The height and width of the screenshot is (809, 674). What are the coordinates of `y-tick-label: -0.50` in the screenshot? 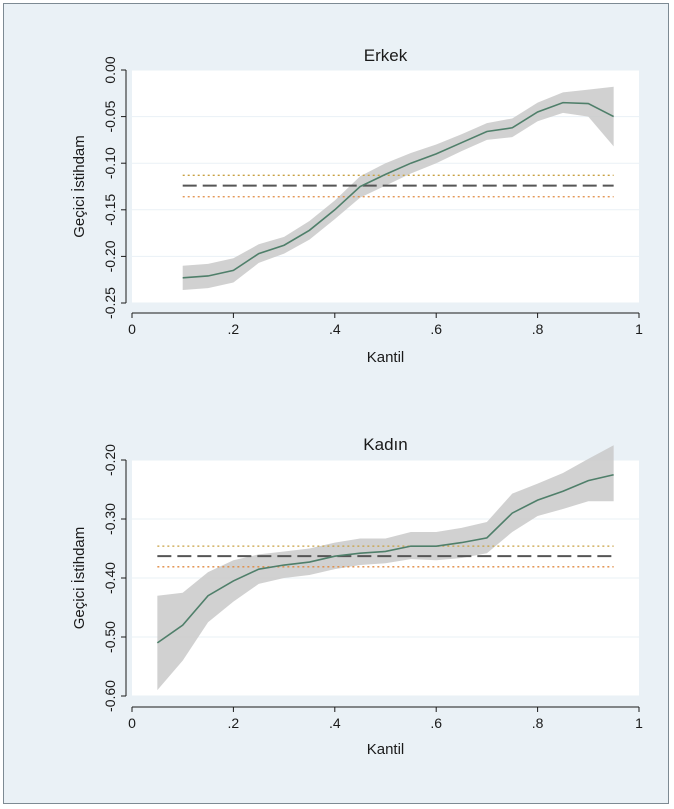 It's located at (110, 637).